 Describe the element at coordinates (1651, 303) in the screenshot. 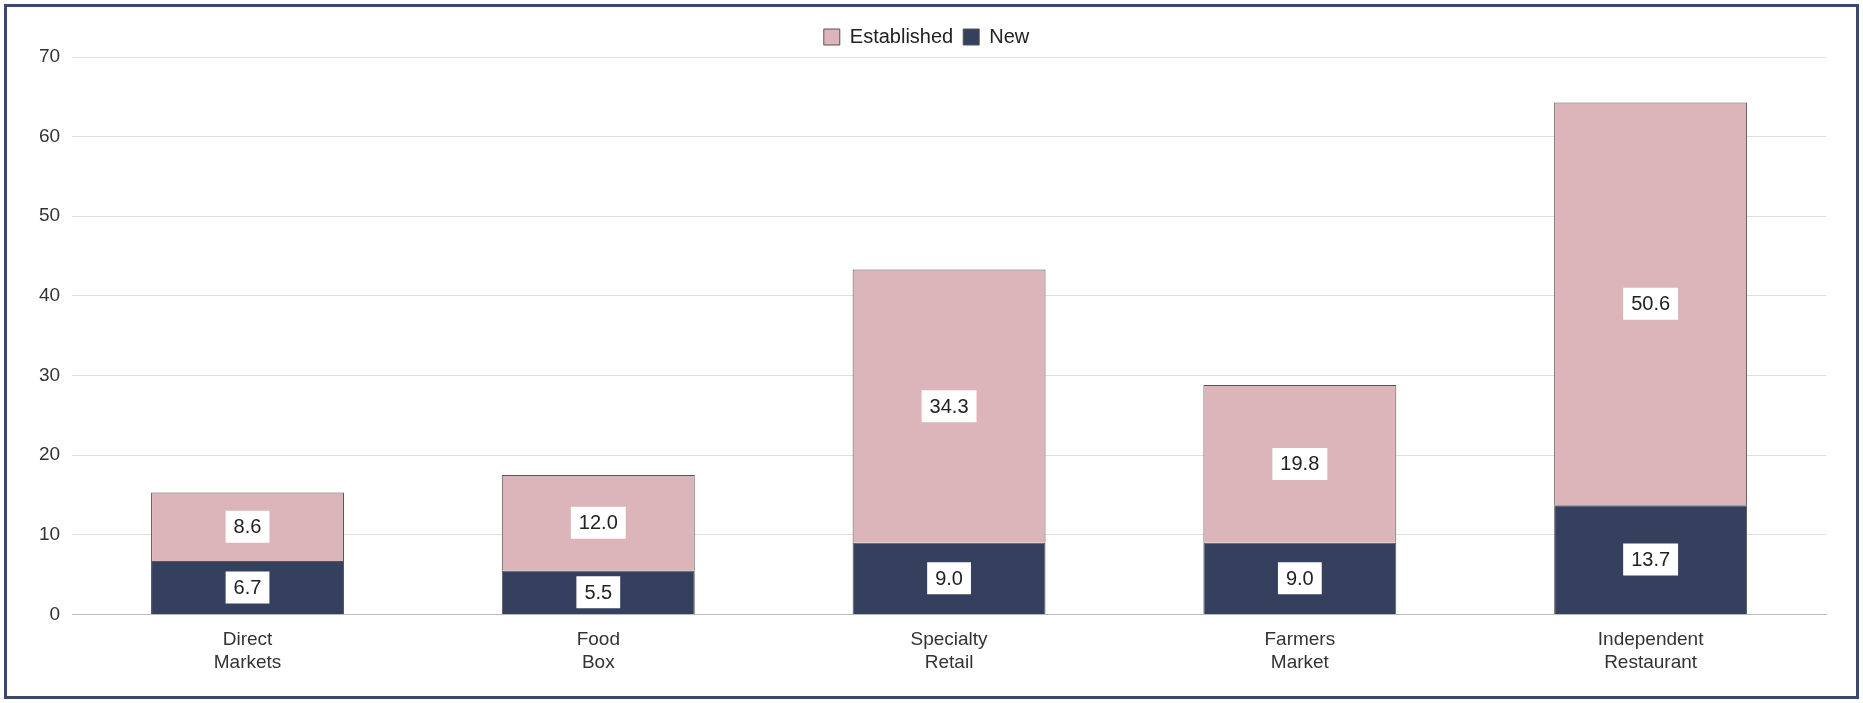

I see `data-label: 50.6` at that location.